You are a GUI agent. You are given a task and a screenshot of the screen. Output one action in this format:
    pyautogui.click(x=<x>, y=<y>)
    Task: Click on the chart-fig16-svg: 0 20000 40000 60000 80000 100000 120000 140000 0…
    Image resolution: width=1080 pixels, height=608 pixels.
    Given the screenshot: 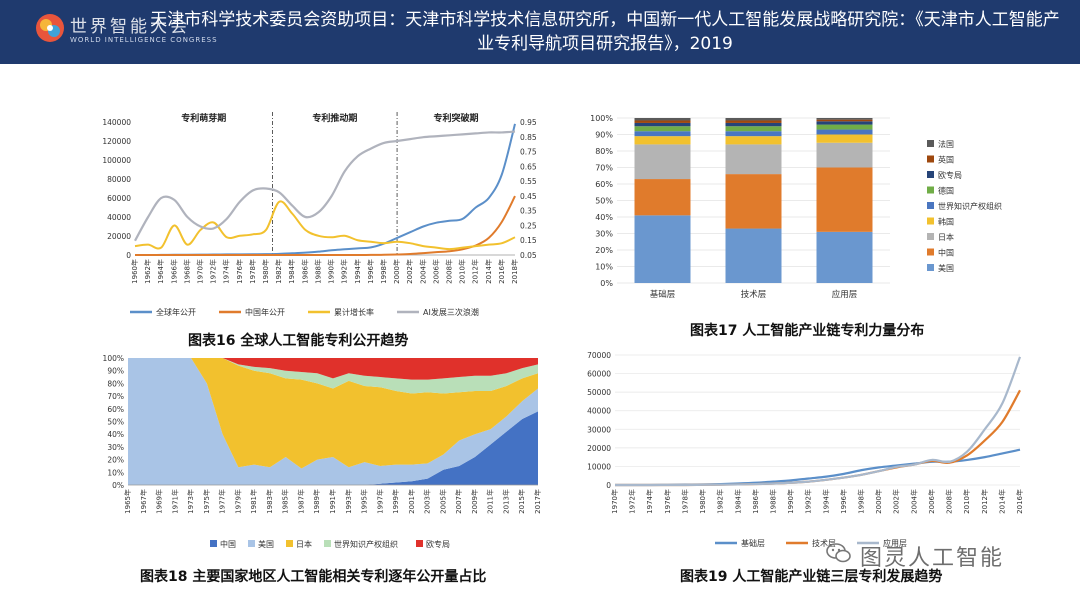 What is the action you would take?
    pyautogui.click(x=319, y=214)
    